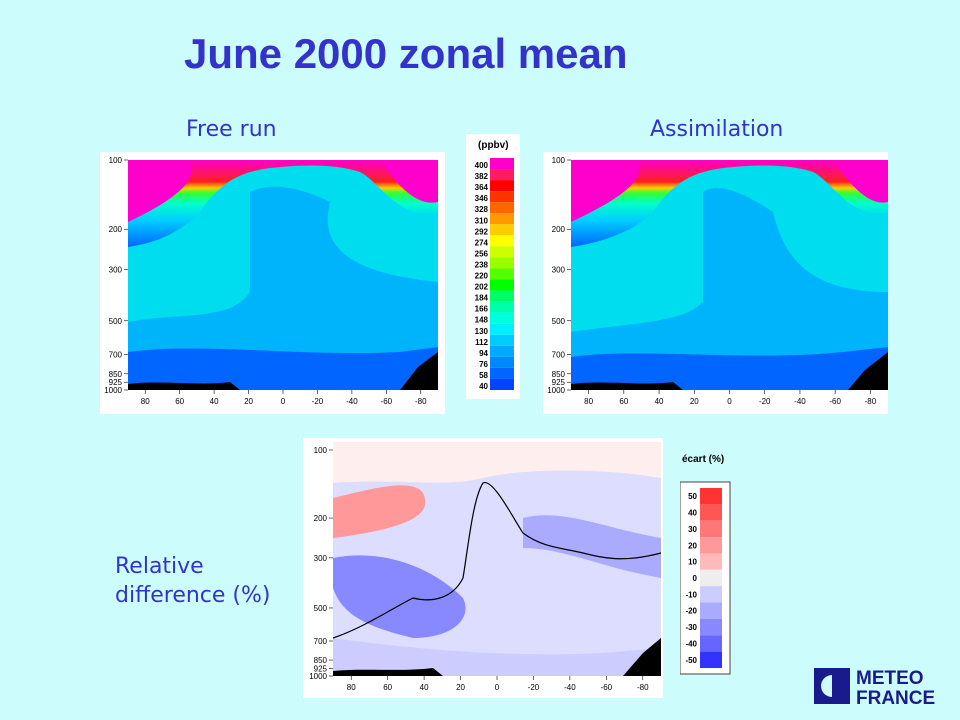  What do you see at coordinates (145, 401) in the screenshot?
I see `free-run-x-tick-label: 80` at bounding box center [145, 401].